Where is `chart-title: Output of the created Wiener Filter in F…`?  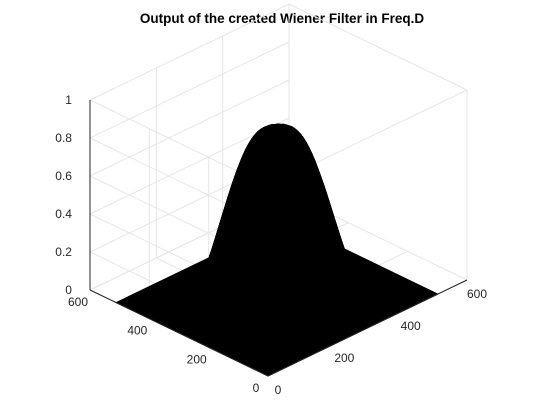
chart-title: Output of the created Wiener Filter in F… is located at coordinates (282, 18).